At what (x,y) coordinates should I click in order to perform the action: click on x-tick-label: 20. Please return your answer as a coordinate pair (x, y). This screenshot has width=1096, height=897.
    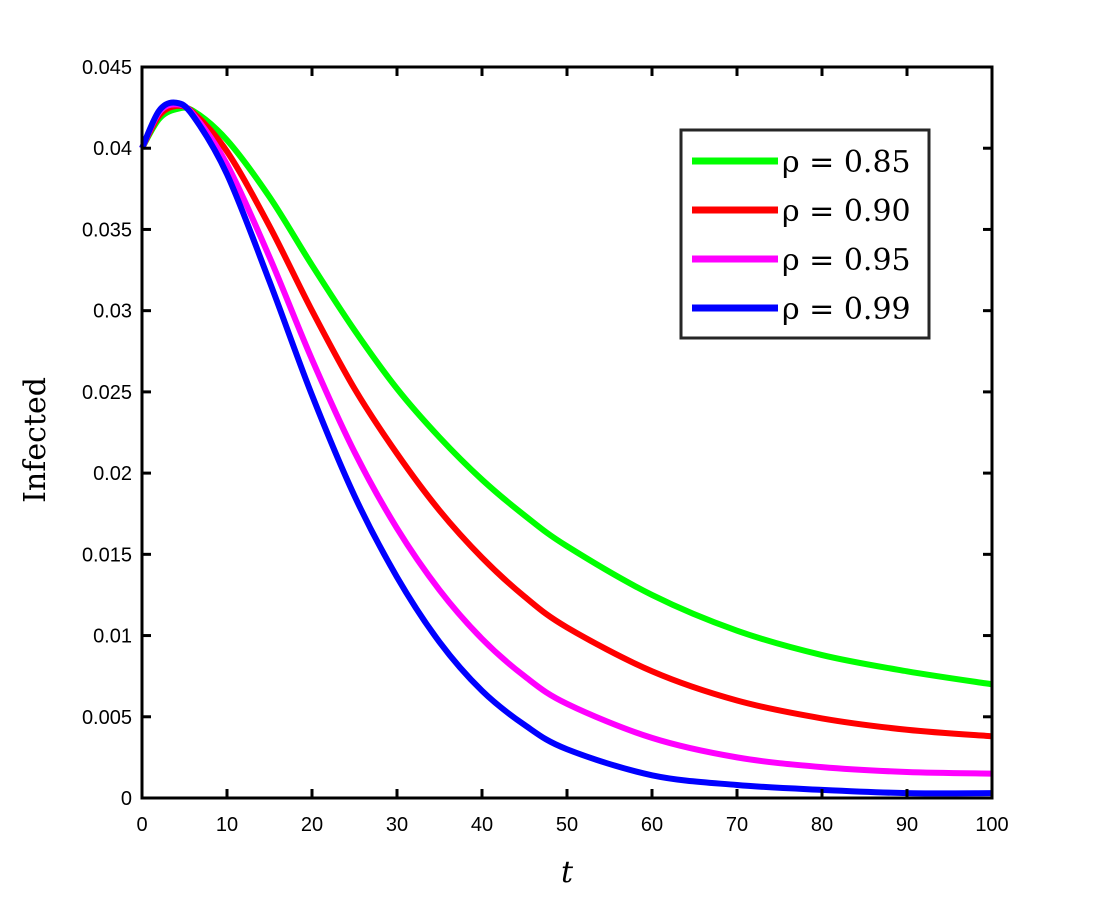
    Looking at the image, I should click on (312, 825).